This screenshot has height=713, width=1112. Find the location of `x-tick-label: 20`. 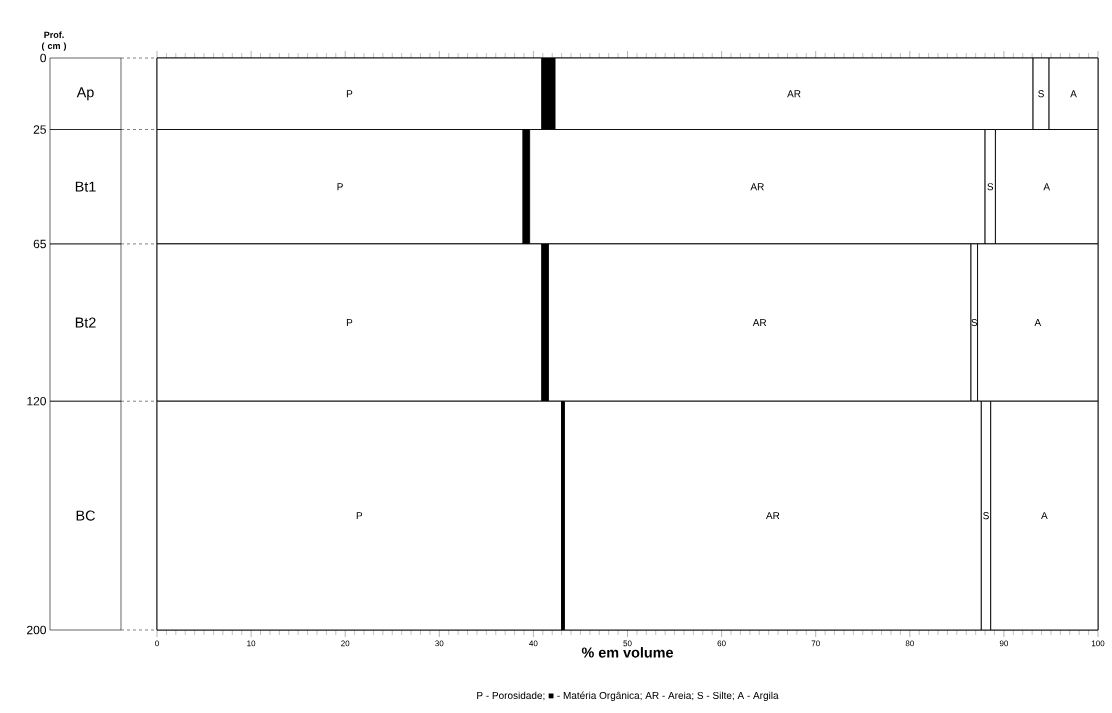

x-tick-label: 20 is located at coordinates (345, 643).